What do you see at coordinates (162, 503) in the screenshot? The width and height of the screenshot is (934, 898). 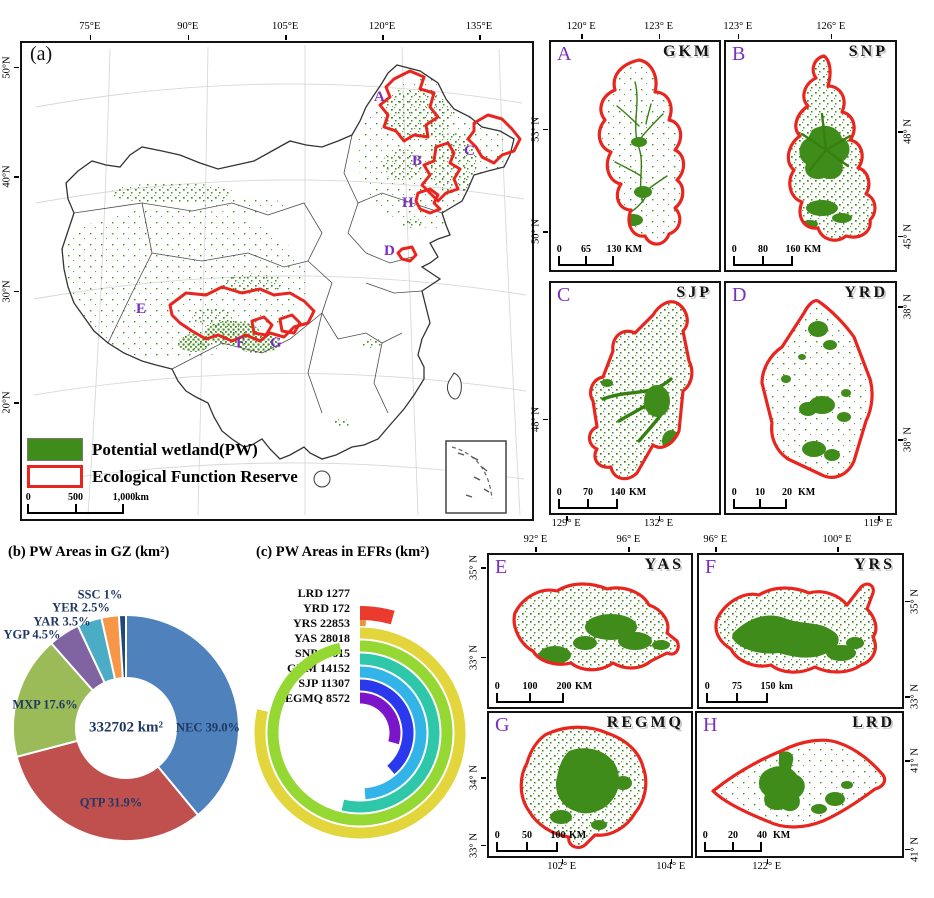 I see `main-map-scalebar: 0 500 1,000 km` at bounding box center [162, 503].